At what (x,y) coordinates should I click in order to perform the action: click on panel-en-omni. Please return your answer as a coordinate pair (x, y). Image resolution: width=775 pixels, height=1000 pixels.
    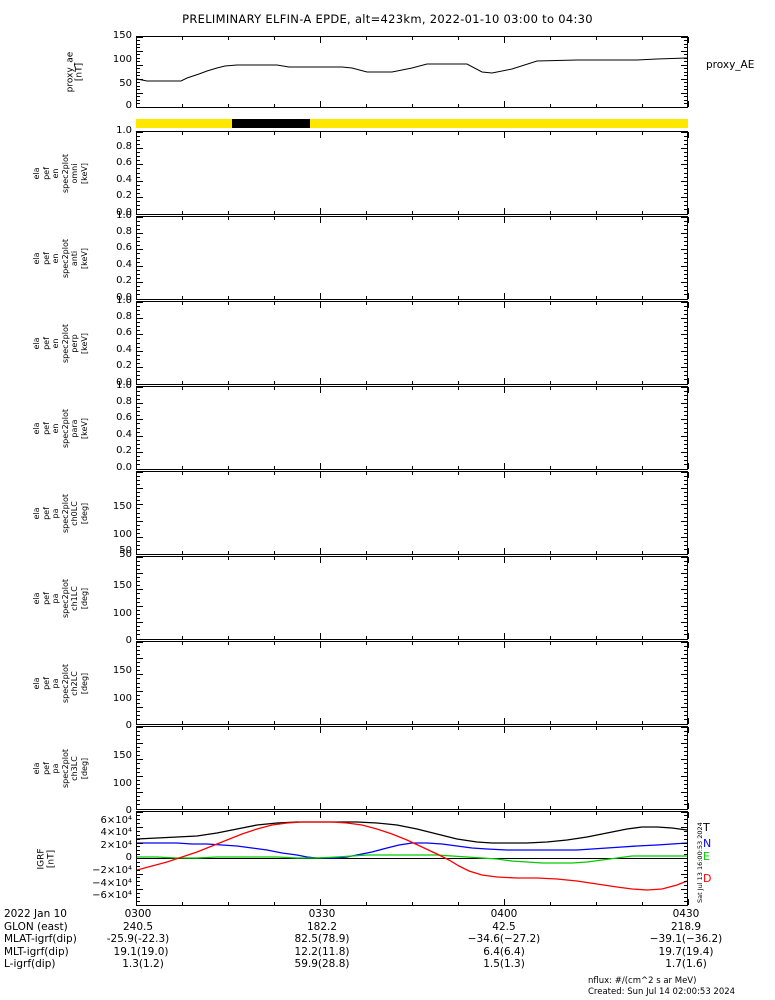
    Looking at the image, I should click on (412, 173).